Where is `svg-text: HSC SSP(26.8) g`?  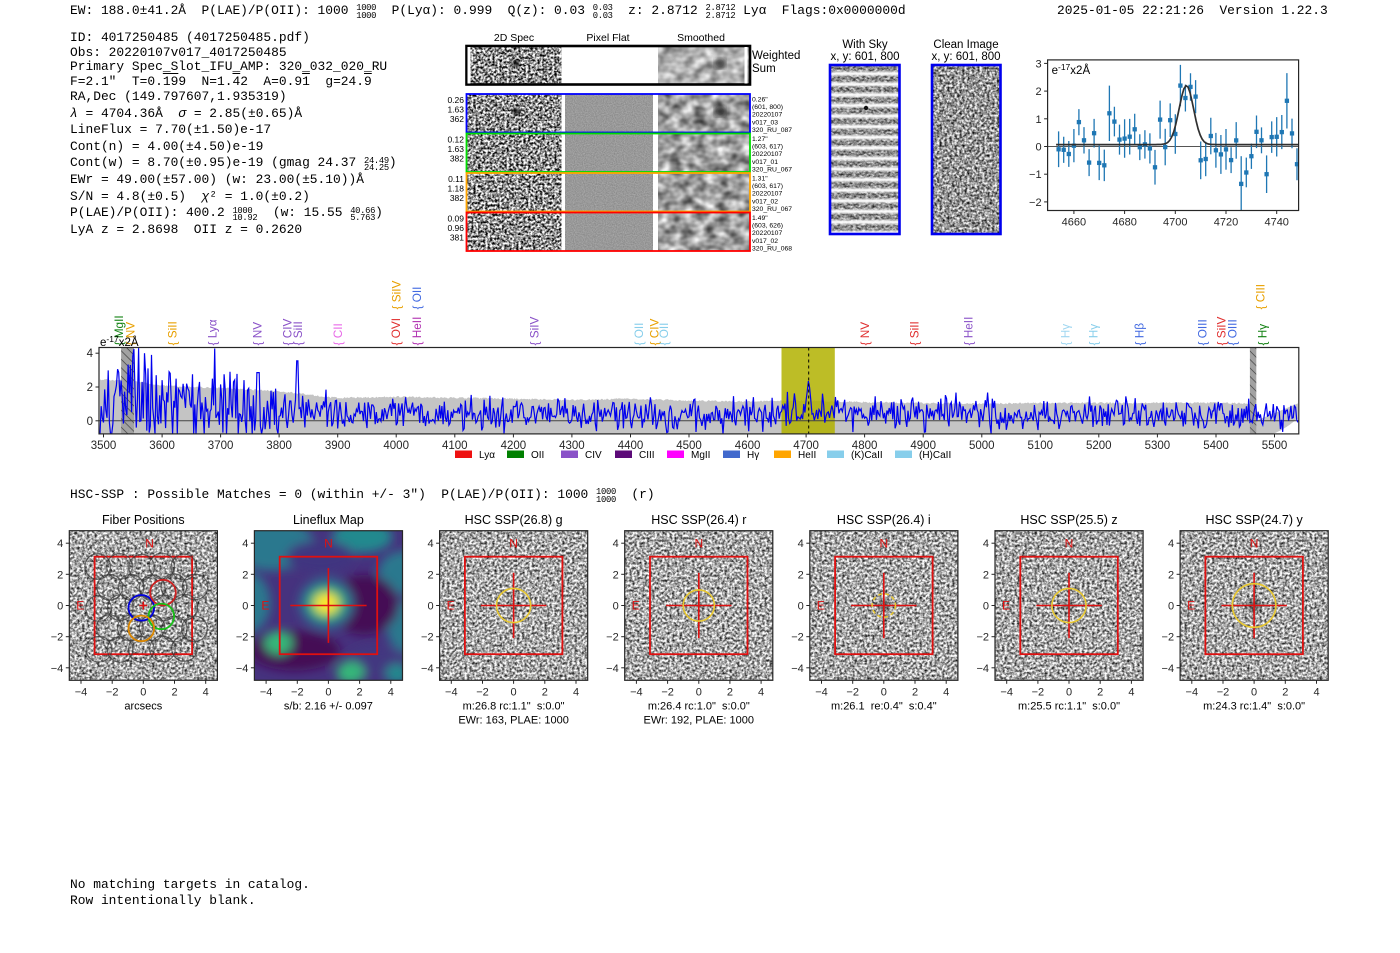 svg-text: HSC SSP(26.8) g is located at coordinates (514, 520).